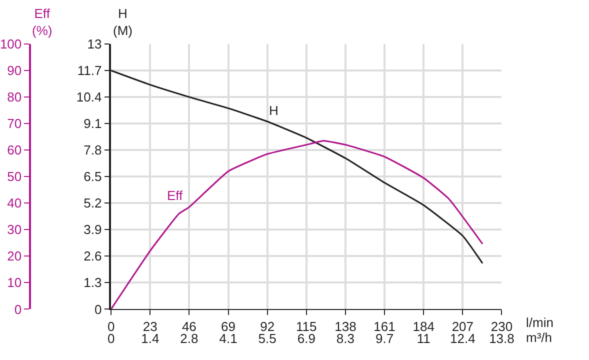 Image resolution: width=589 pixels, height=360 pixels. Describe the element at coordinates (93, 150) in the screenshot. I see `y2-tick-label: 7.8` at that location.